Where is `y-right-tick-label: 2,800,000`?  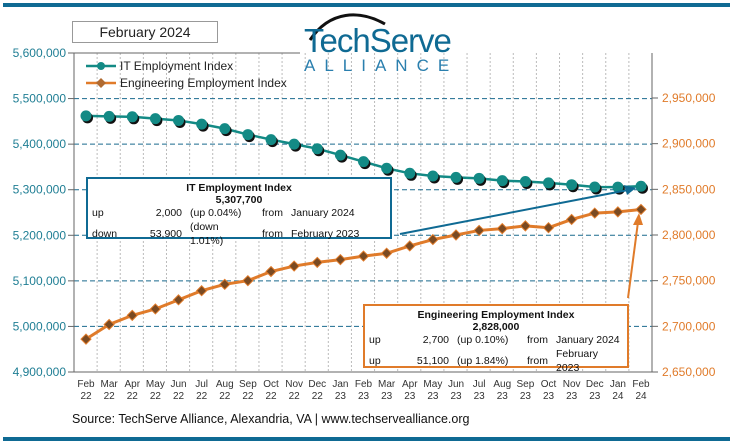
y-right-tick-label: 2,800,000 is located at coordinates (689, 235).